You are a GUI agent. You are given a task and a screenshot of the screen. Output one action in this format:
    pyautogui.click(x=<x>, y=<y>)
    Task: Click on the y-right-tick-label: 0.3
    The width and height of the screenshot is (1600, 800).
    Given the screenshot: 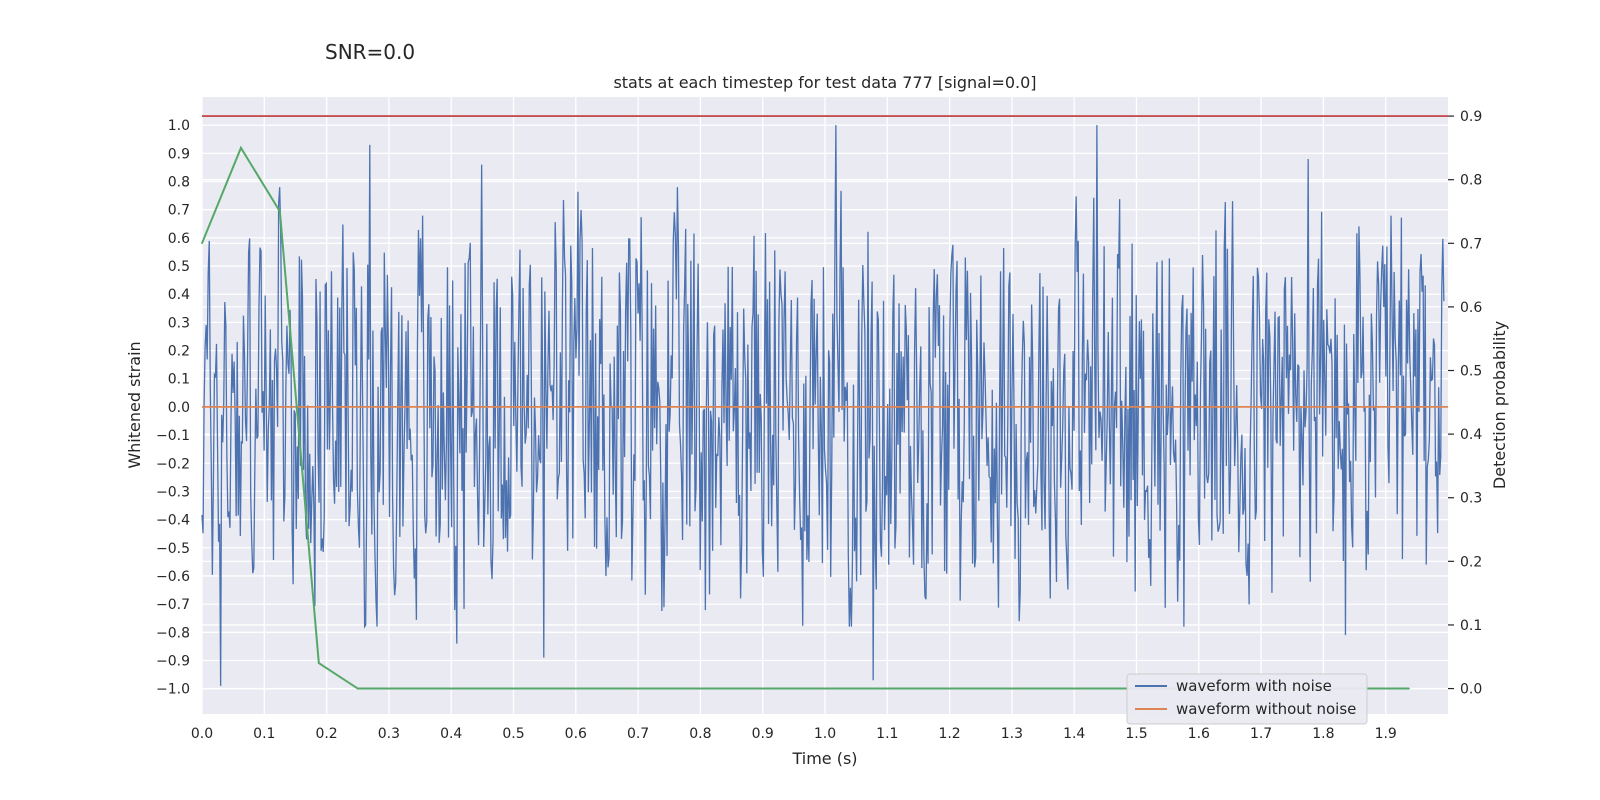 What is the action you would take?
    pyautogui.click(x=1471, y=499)
    